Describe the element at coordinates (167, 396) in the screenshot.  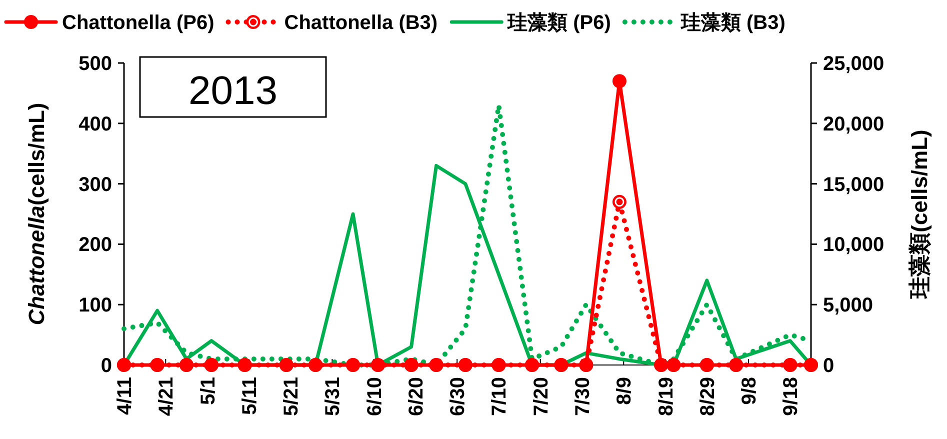
I see `x-tick-label: 4/21` at that location.